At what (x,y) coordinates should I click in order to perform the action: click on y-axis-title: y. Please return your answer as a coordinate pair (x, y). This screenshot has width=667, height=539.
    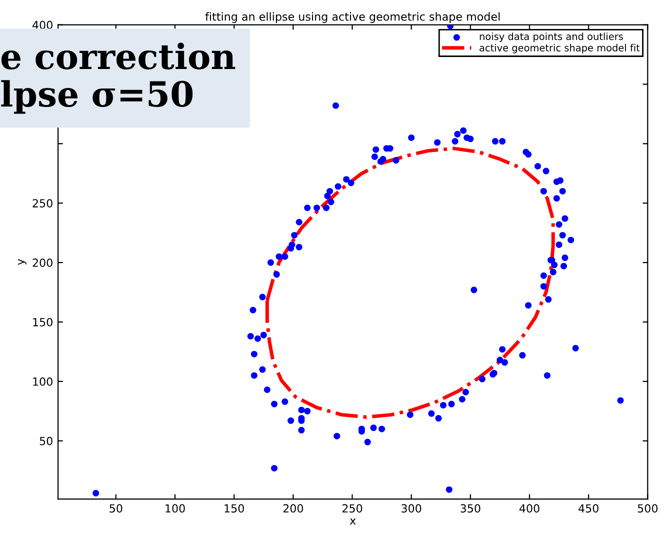
    Looking at the image, I should click on (22, 261).